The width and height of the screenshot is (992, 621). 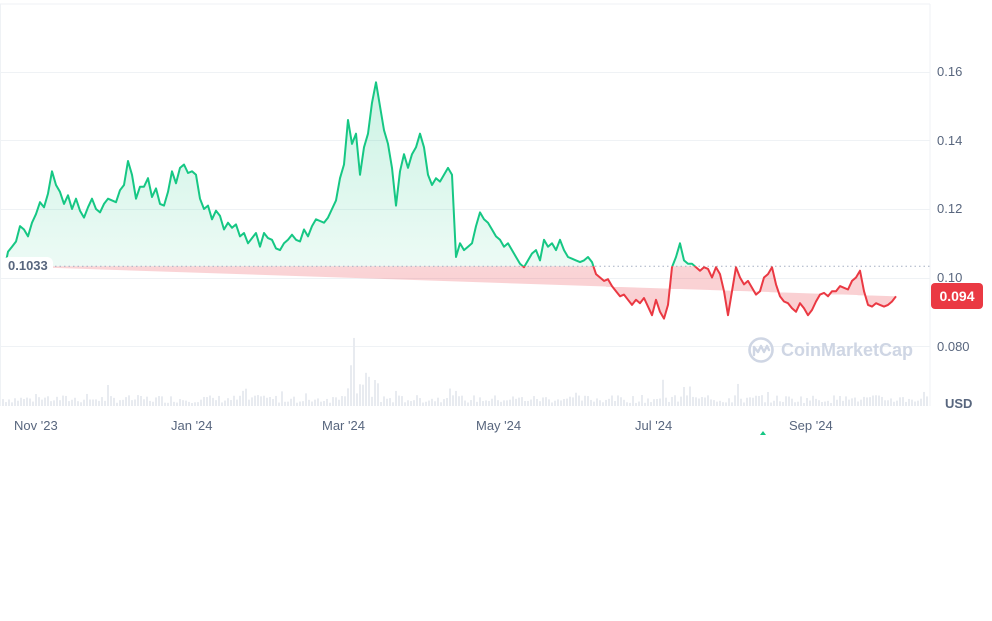 What do you see at coordinates (950, 208) in the screenshot?
I see `y-tick-0.12: 0.12` at bounding box center [950, 208].